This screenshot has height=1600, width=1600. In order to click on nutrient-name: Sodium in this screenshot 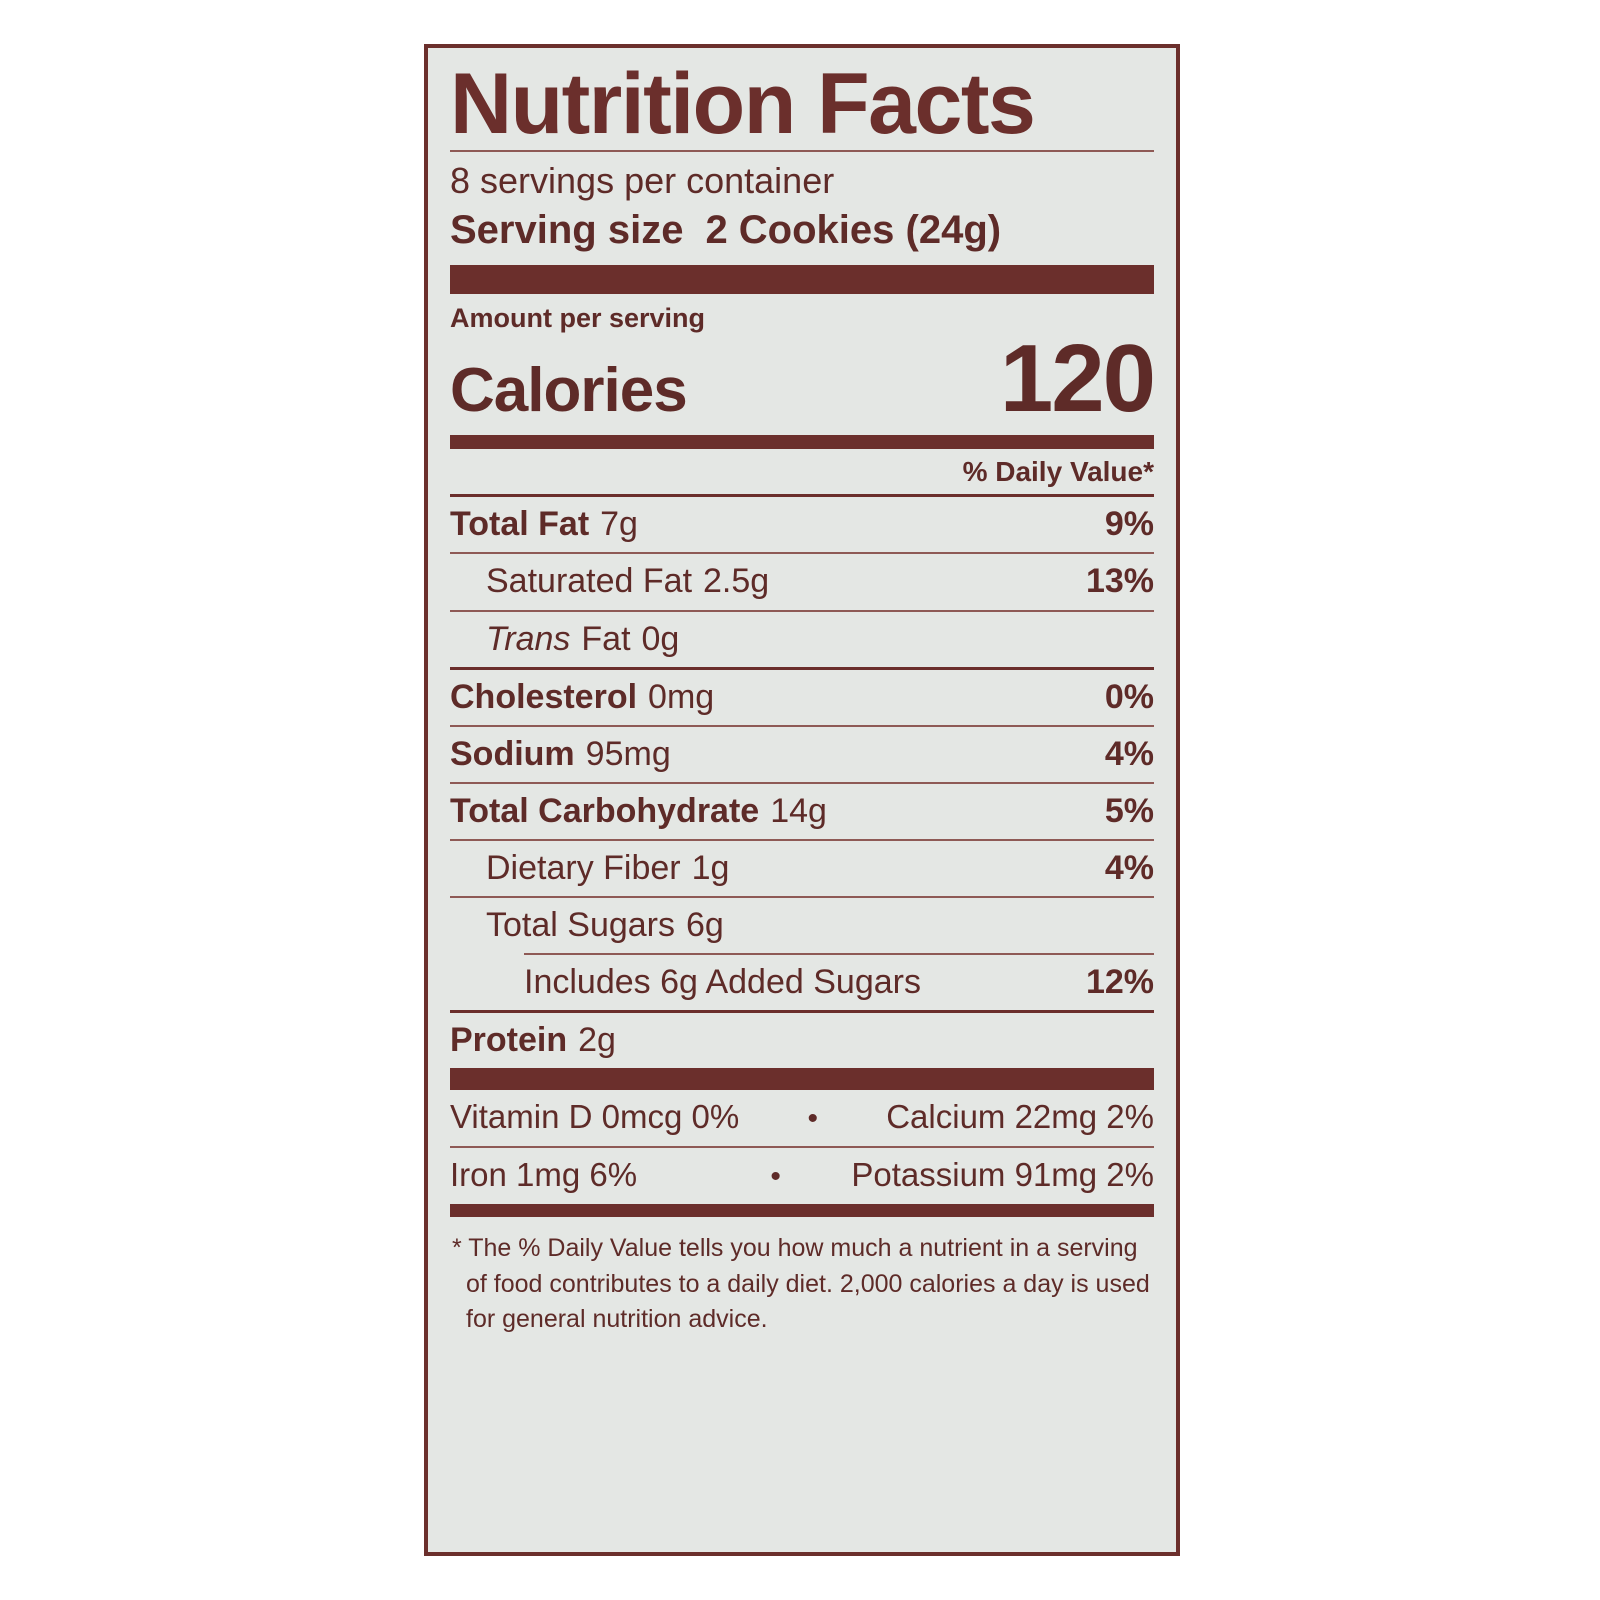, I will do `click(512, 753)`.